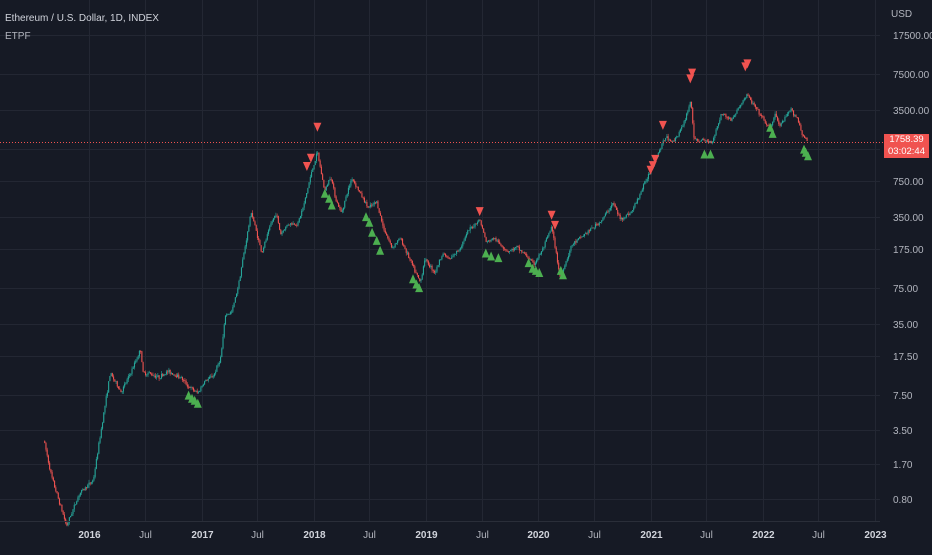 This screenshot has height=555, width=932. What do you see at coordinates (82, 18) in the screenshot?
I see `symbol-title: Ethereum / U.S. Dollar, 1D, INDEX` at bounding box center [82, 18].